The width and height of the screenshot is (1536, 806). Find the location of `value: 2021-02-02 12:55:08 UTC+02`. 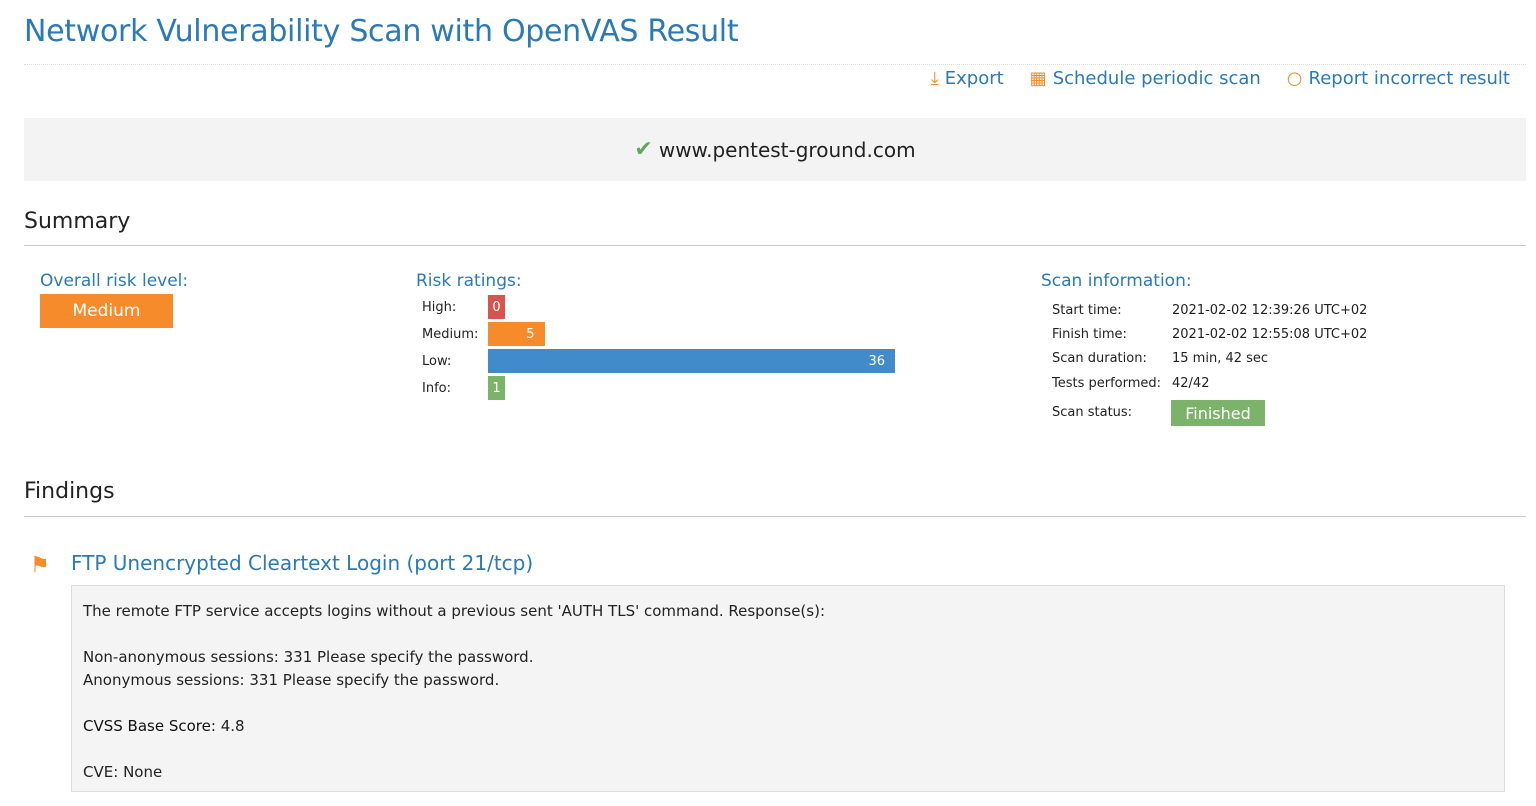

value: 2021-02-02 12:55:08 UTC+02 is located at coordinates (1270, 334).